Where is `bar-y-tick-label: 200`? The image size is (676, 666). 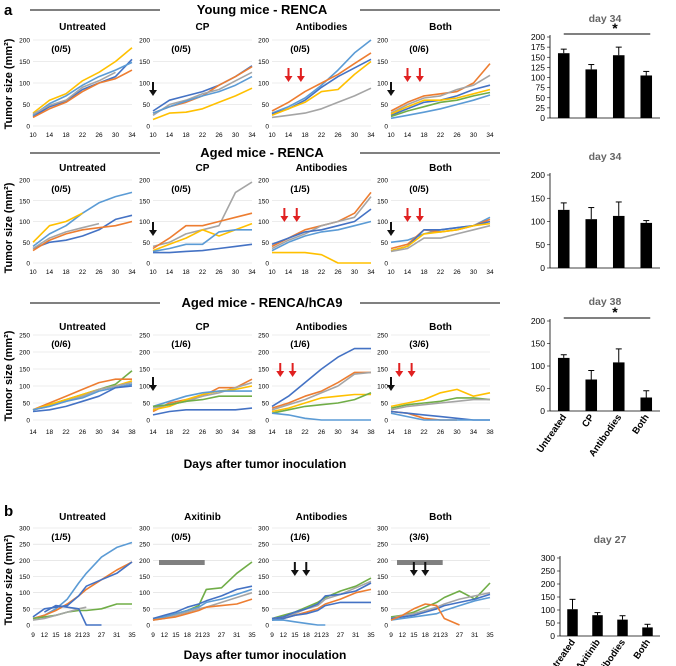
bar-y-tick-label: 200 is located at coordinates (538, 37).